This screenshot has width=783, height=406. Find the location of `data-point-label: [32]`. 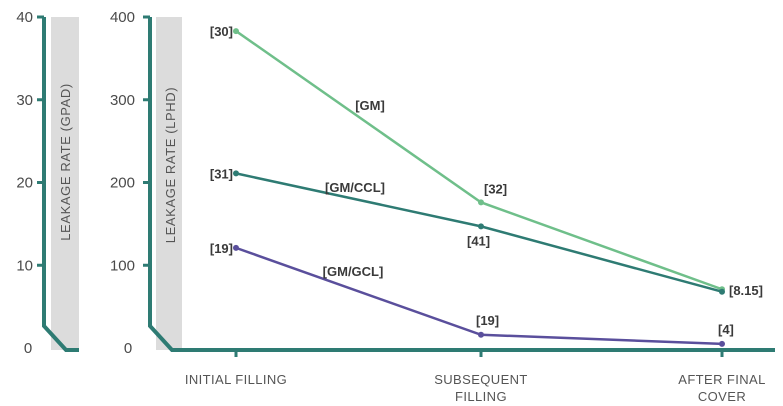

data-point-label: [32] is located at coordinates (495, 188).